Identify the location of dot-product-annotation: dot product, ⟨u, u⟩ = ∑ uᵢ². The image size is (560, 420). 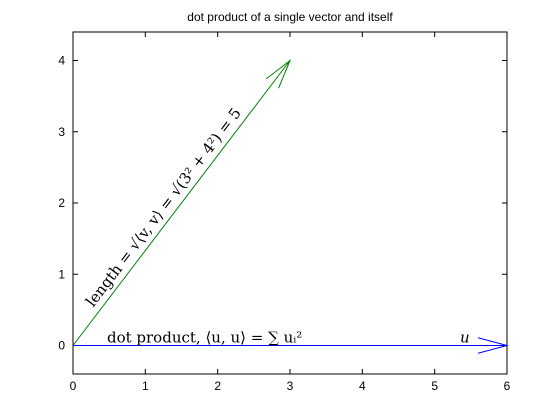
(204, 338).